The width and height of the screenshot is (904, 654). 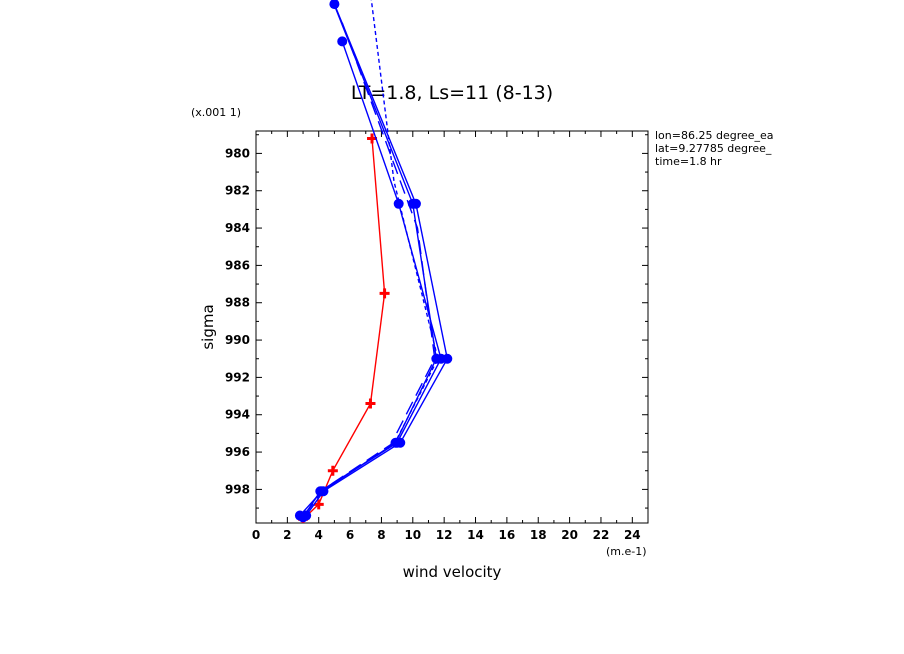 I want to click on y-tick-label: 992, so click(x=237, y=377).